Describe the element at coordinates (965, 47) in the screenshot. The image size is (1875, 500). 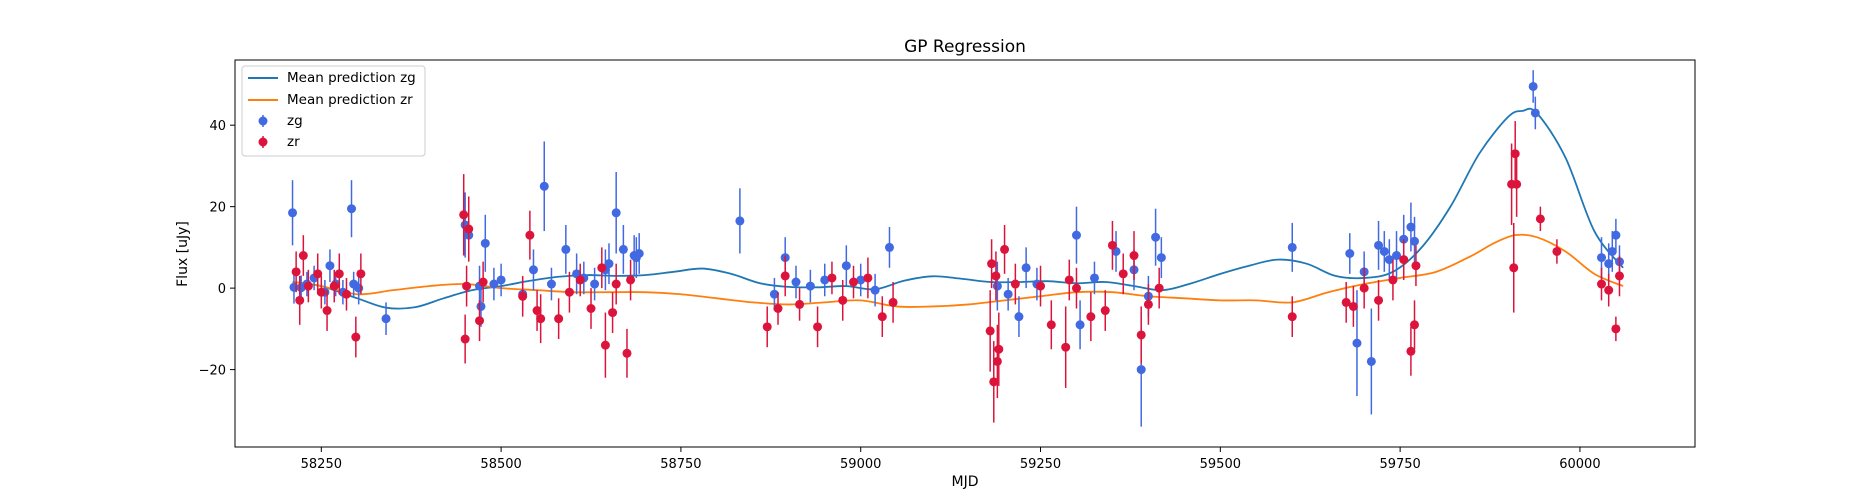
I see `chart-title: GP Regression` at that location.